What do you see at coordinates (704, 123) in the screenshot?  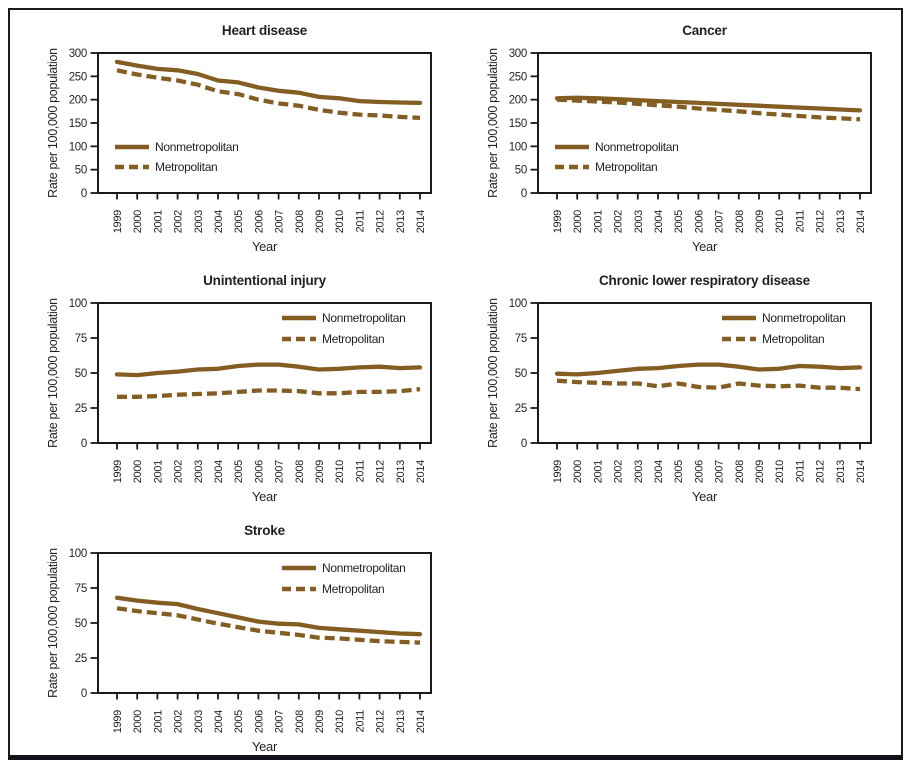 I see `plot-border` at bounding box center [704, 123].